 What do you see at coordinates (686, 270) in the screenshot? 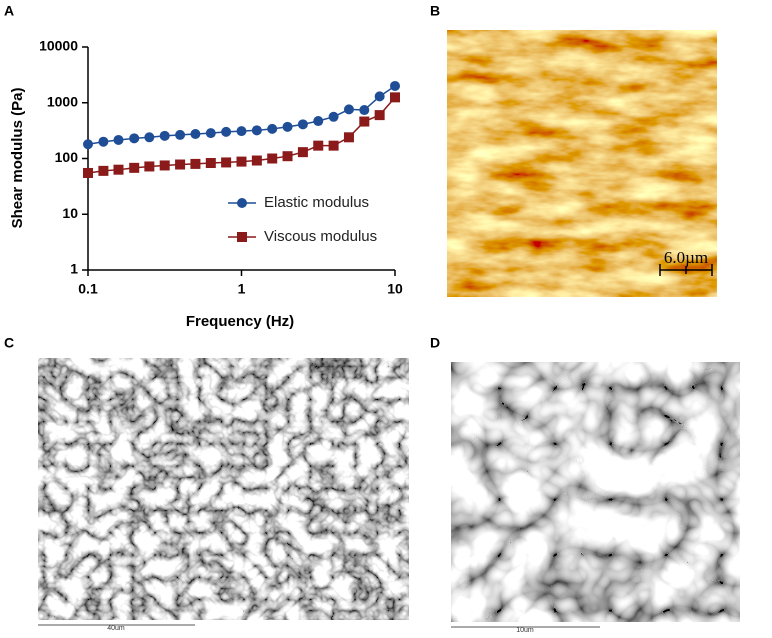
I see `scale-bar` at bounding box center [686, 270].